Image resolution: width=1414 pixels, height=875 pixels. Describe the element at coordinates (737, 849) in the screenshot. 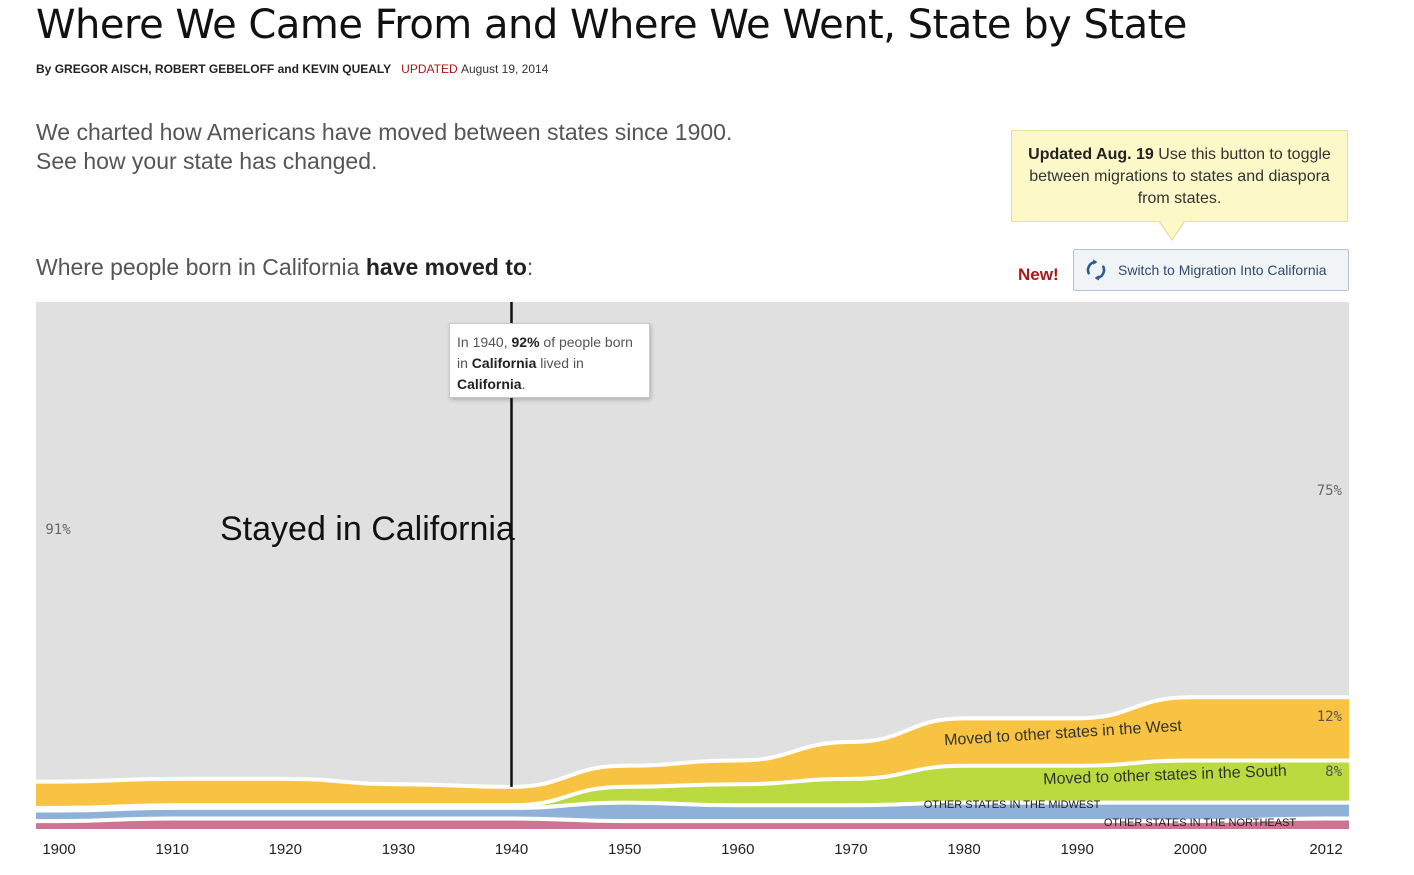

I see `x-tick-1960: 1960` at that location.